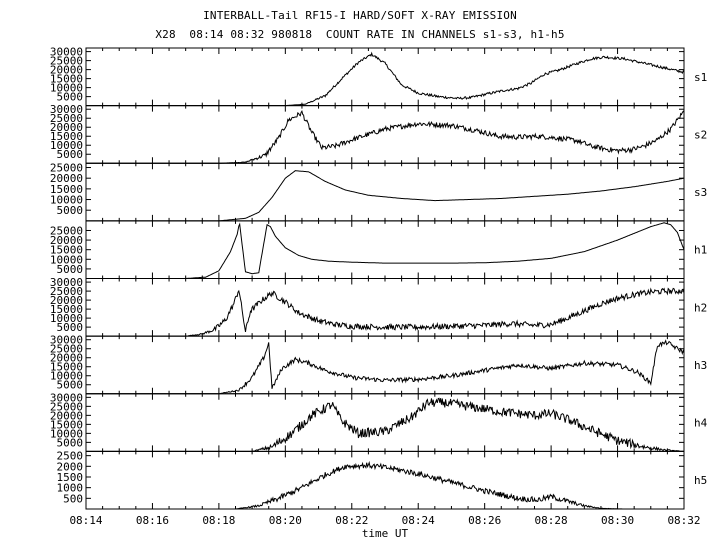 The height and width of the screenshot is (550, 720). I want to click on y-tick-label-h5-2000: 2000, so click(70, 466).